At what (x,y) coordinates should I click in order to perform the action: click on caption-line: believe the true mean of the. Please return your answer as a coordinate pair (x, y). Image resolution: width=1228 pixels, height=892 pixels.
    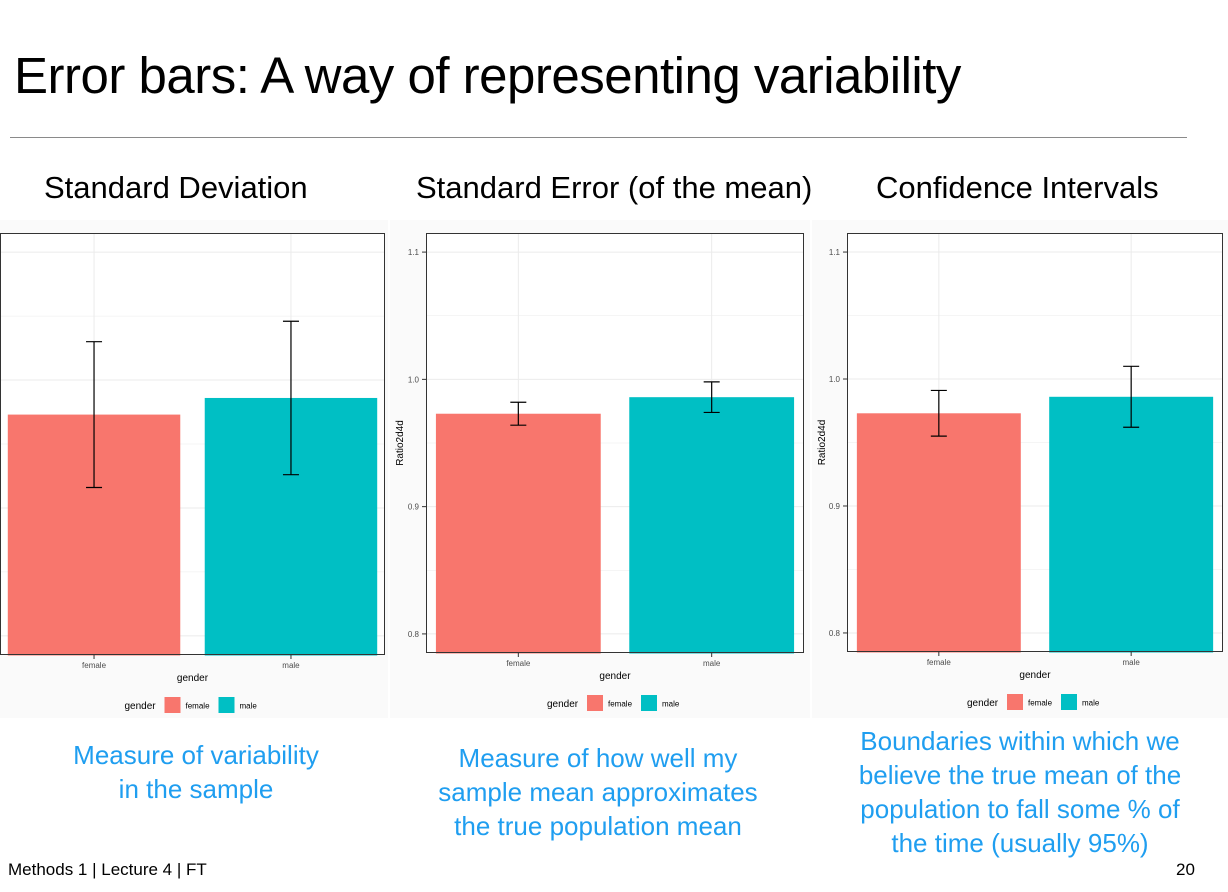
    Looking at the image, I should click on (1020, 775).